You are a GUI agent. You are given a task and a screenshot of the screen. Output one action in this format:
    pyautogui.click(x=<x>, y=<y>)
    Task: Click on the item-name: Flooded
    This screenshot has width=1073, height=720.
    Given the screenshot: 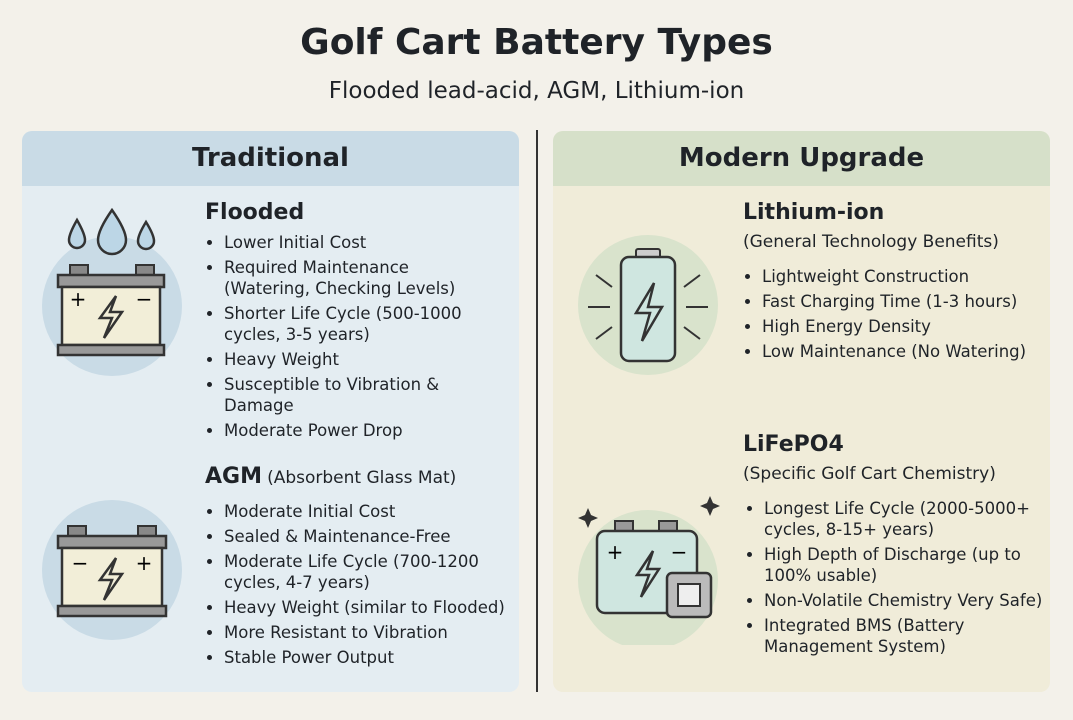 What is the action you would take?
    pyautogui.click(x=255, y=212)
    